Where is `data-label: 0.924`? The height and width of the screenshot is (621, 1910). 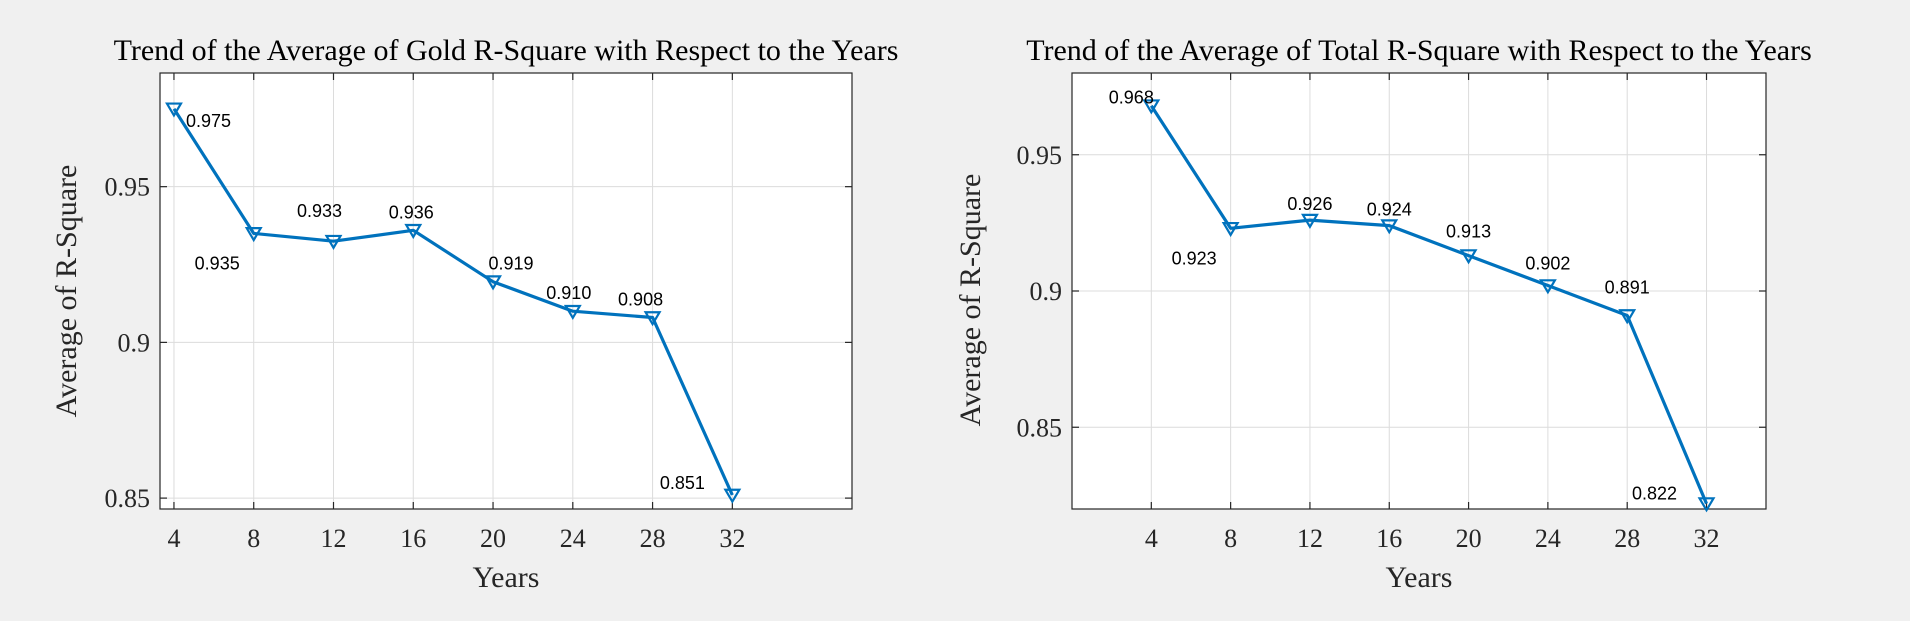 data-label: 0.924 is located at coordinates (1389, 210).